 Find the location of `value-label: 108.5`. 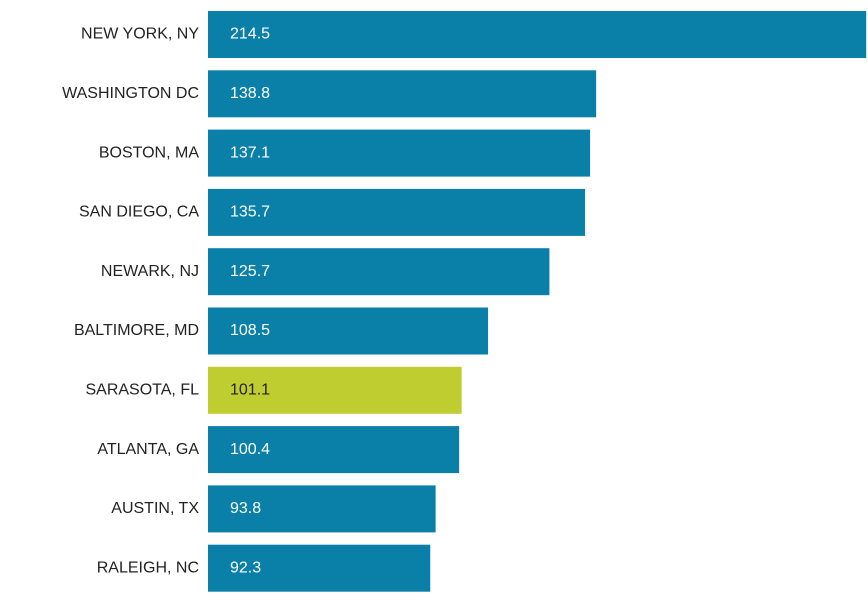

value-label: 108.5 is located at coordinates (250, 330).